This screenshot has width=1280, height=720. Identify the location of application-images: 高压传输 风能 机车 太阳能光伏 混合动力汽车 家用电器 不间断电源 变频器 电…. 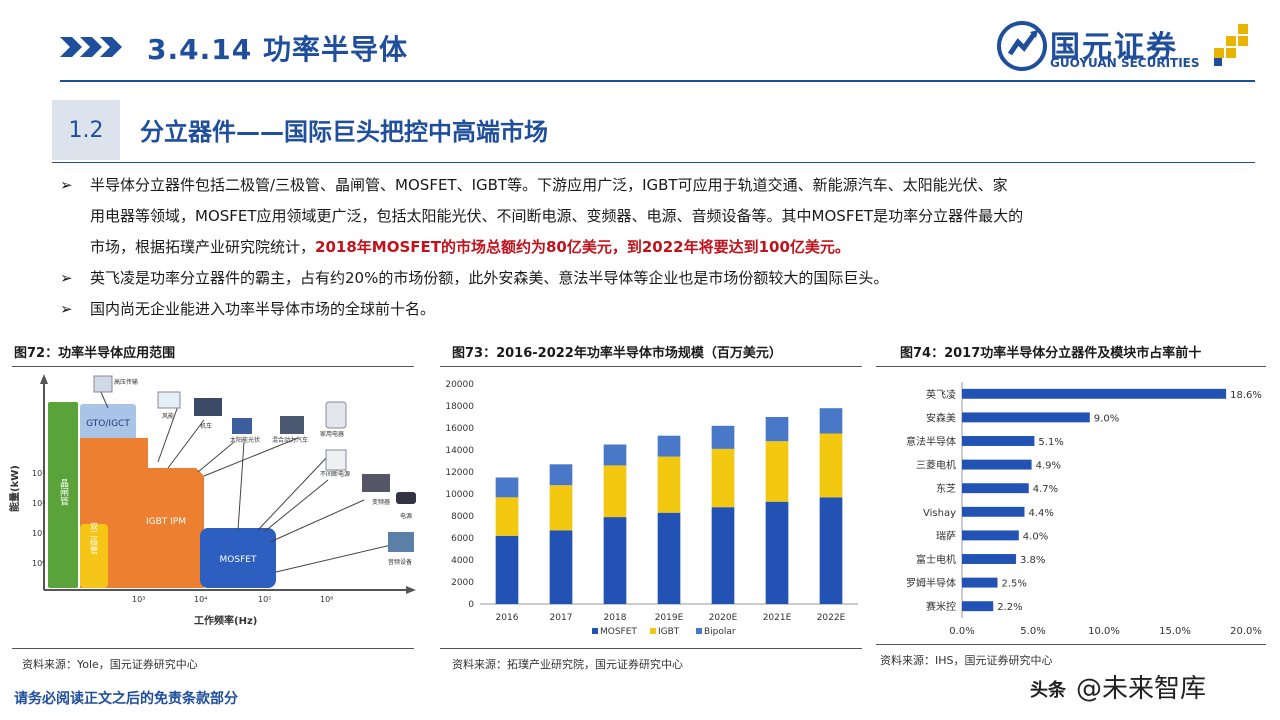
(254, 470).